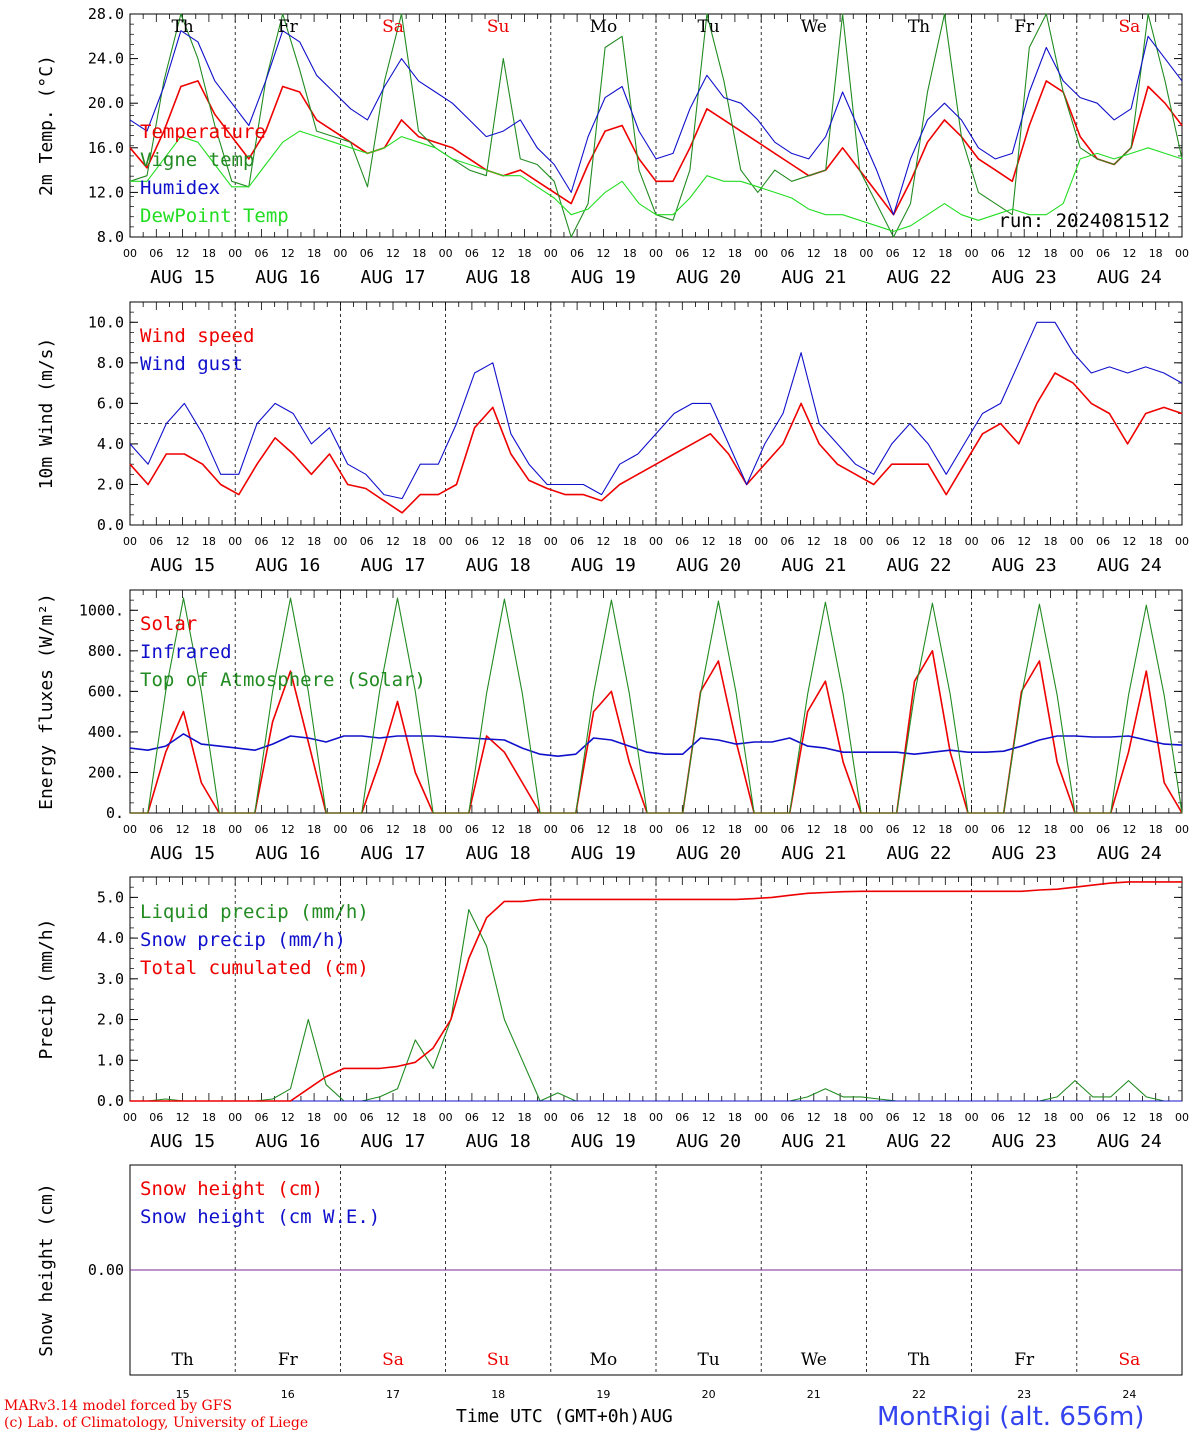 The height and width of the screenshot is (1440, 1194). Describe the element at coordinates (118, 1406) in the screenshot. I see `model-credit: MARv3.14 model forced by GFS` at that location.